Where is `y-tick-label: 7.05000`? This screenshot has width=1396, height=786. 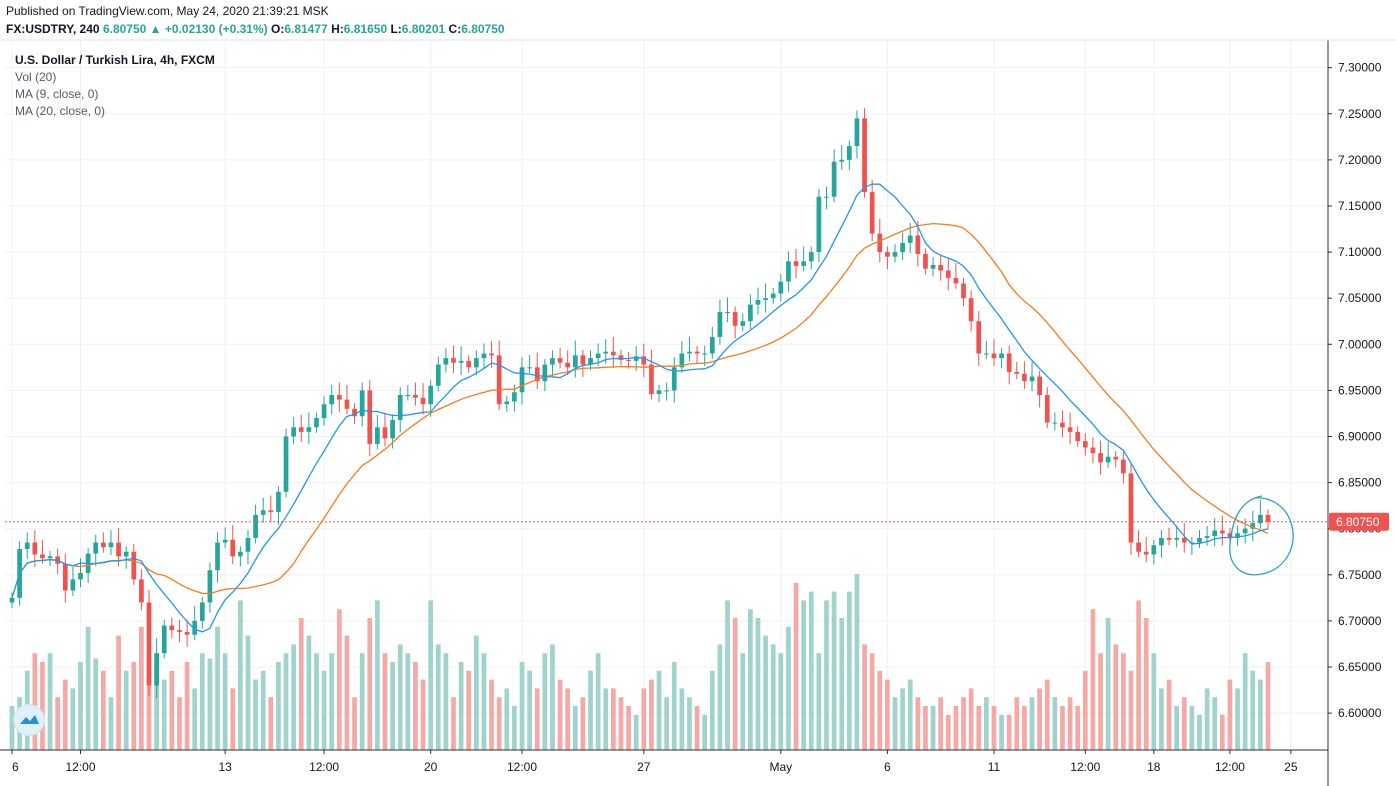
y-tick-label: 7.05000 is located at coordinates (1360, 298).